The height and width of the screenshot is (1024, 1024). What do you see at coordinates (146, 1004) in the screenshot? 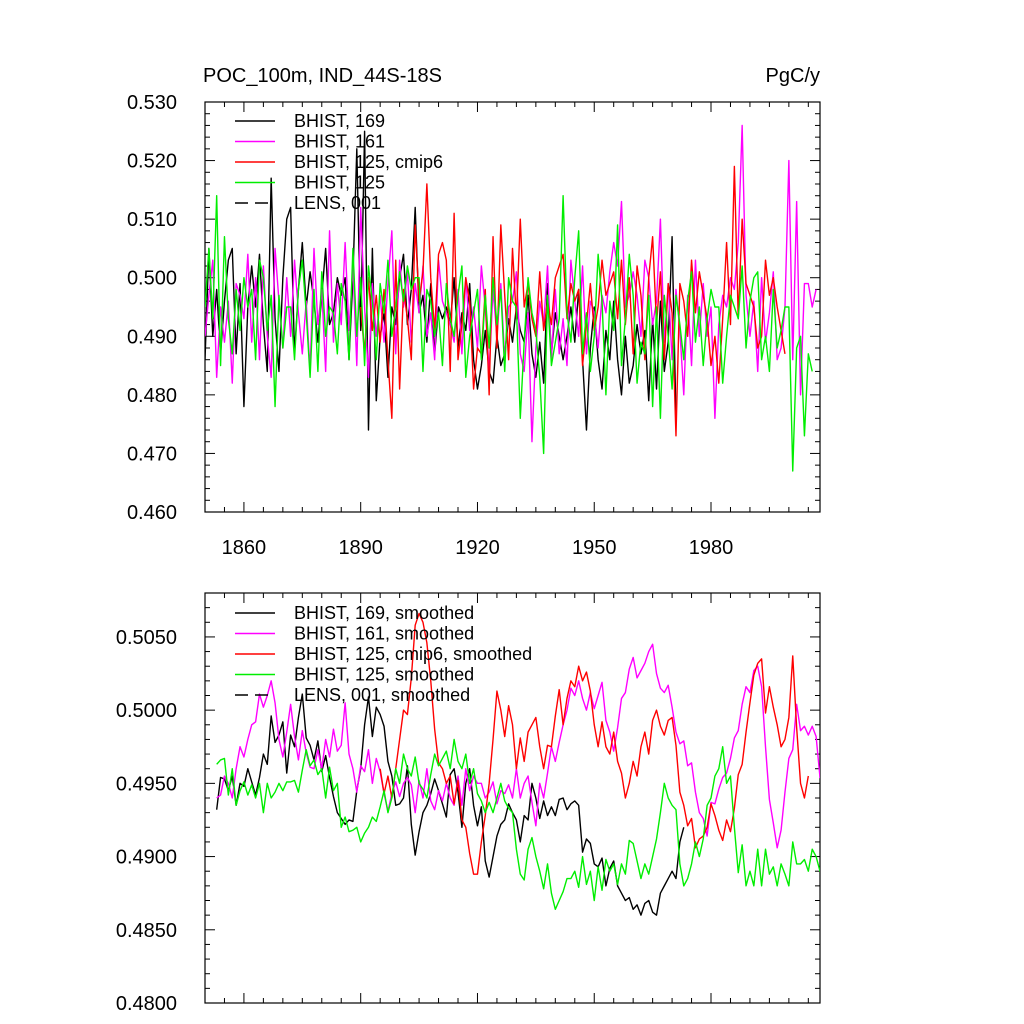
I see `y-tick-label: 0.4800` at bounding box center [146, 1004].